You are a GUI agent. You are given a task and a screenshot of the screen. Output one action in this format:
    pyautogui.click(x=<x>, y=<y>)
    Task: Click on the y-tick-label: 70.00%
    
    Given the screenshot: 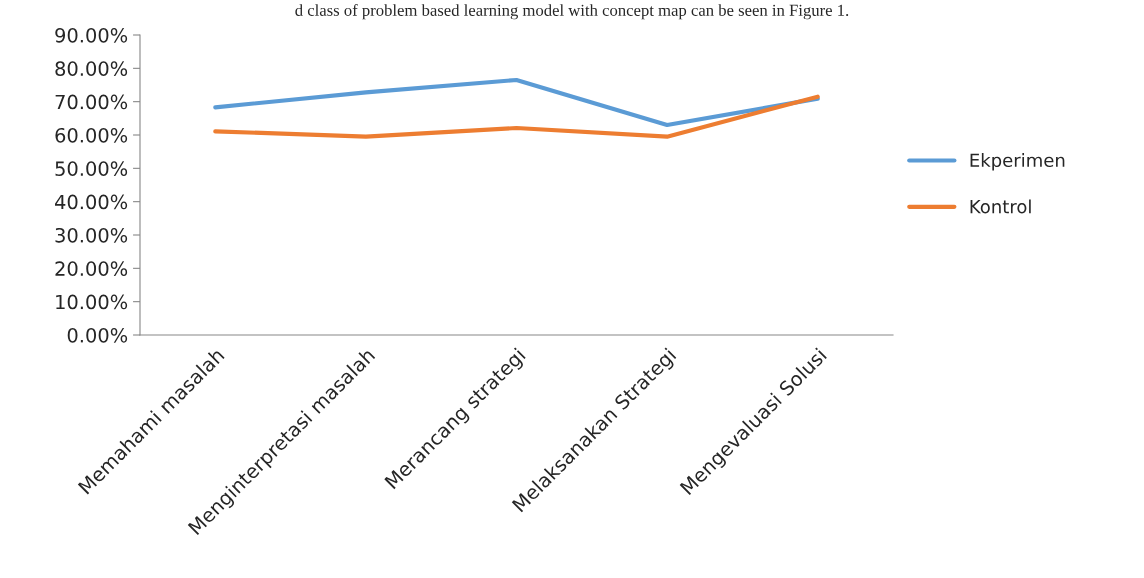 What is the action you would take?
    pyautogui.click(x=91, y=102)
    